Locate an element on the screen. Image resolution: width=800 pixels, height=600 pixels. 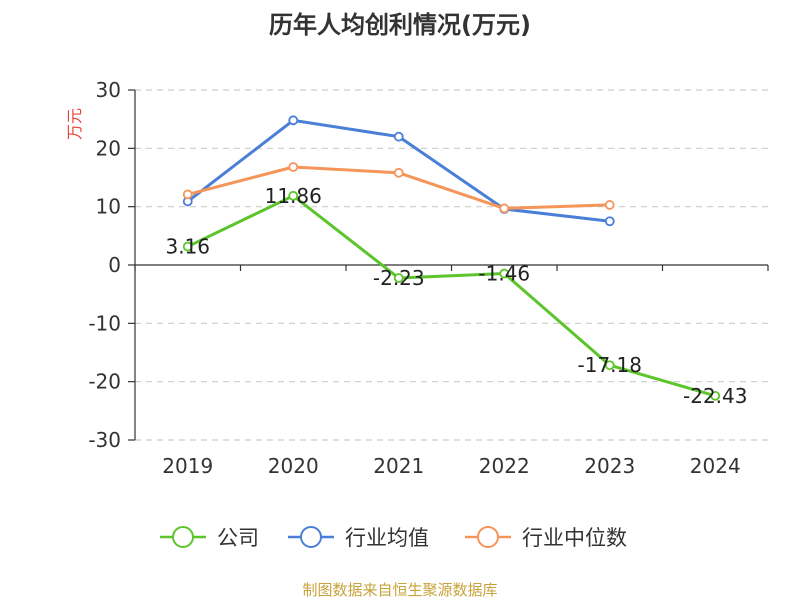
data-label: -22.43 is located at coordinates (715, 396).